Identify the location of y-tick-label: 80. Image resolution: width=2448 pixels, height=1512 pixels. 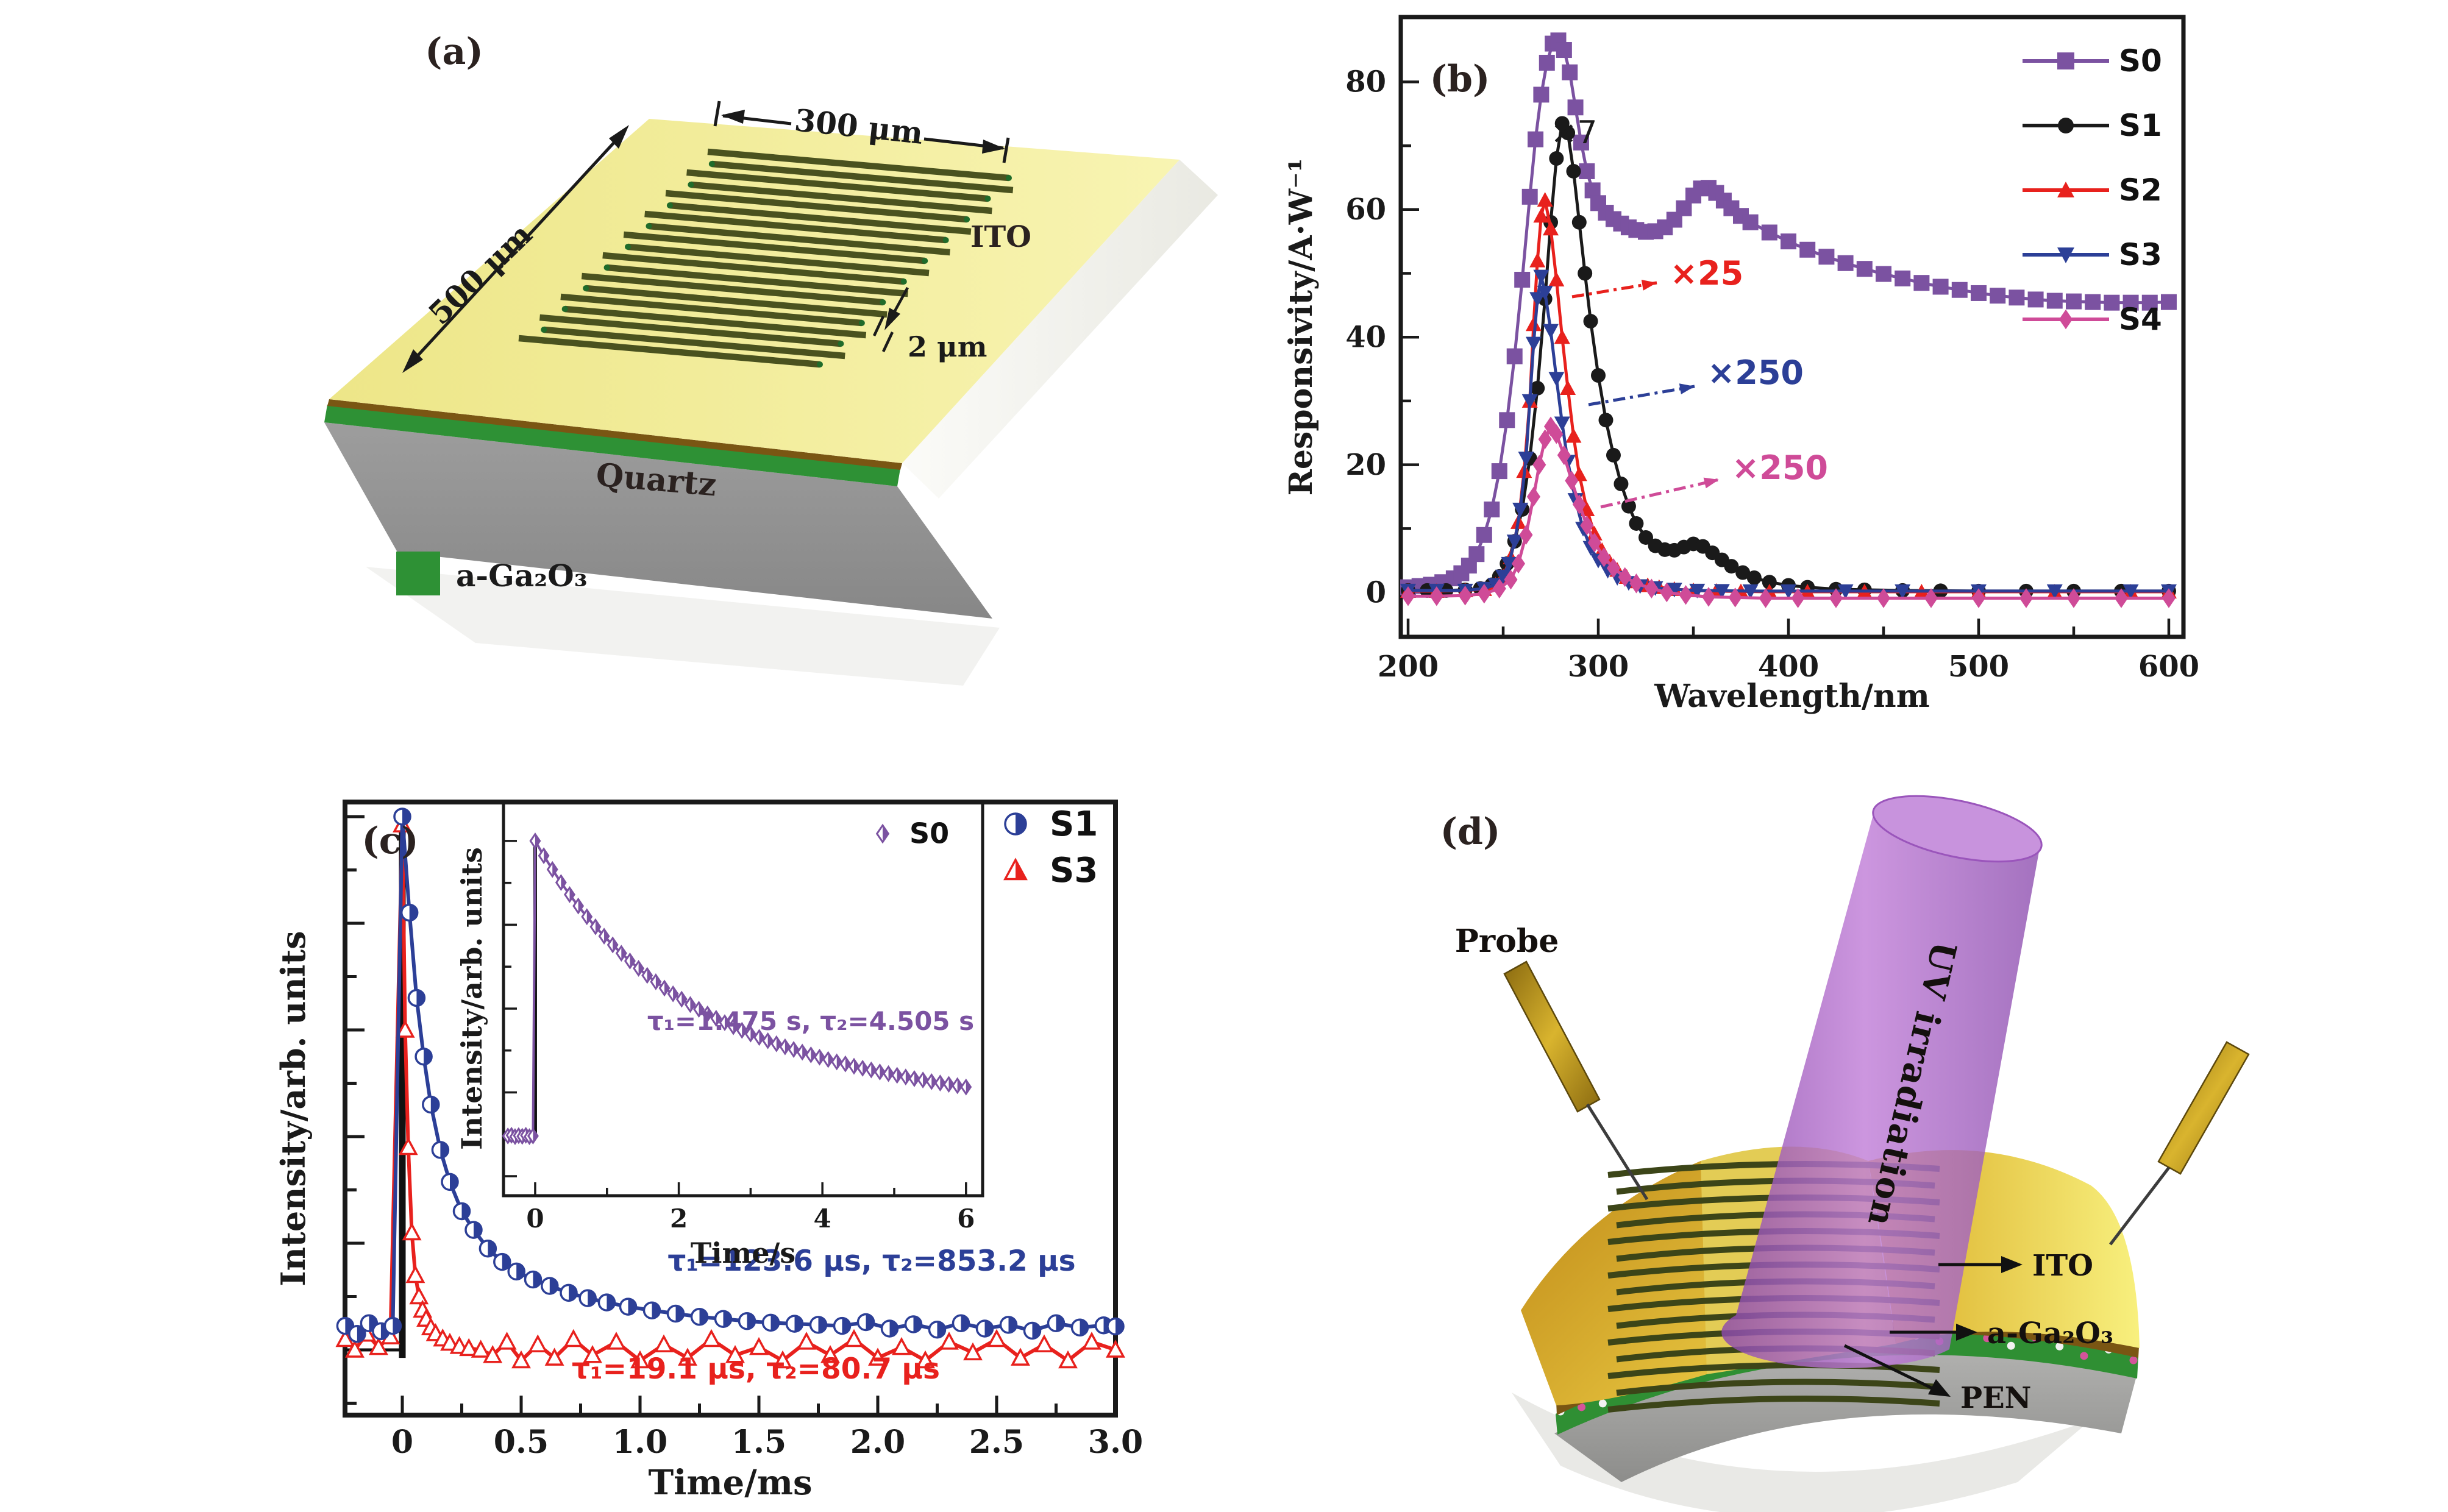
(1365, 82).